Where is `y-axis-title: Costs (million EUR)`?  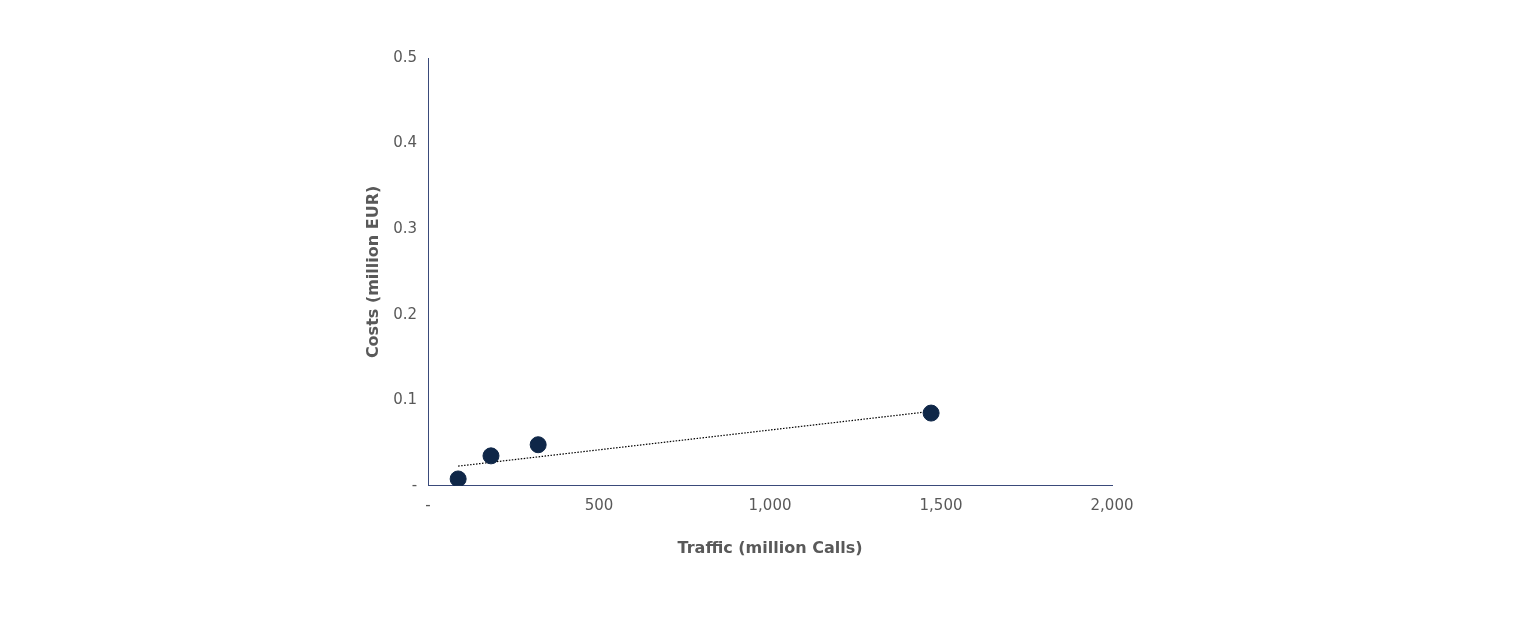
y-axis-title: Costs (million EUR) is located at coordinates (372, 272).